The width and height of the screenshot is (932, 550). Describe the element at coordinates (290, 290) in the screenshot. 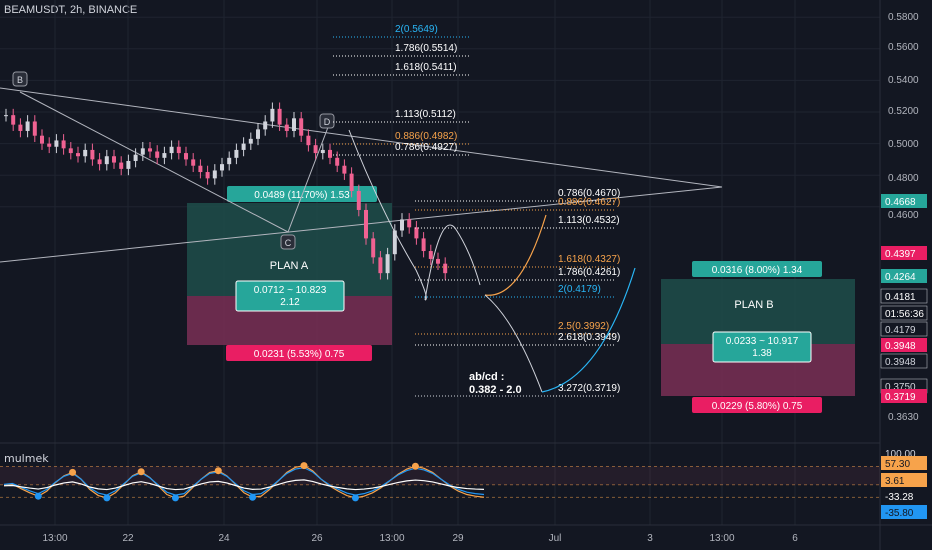

I see `plan-a-ratio-line1: 0.0712 ~ 10.823` at that location.